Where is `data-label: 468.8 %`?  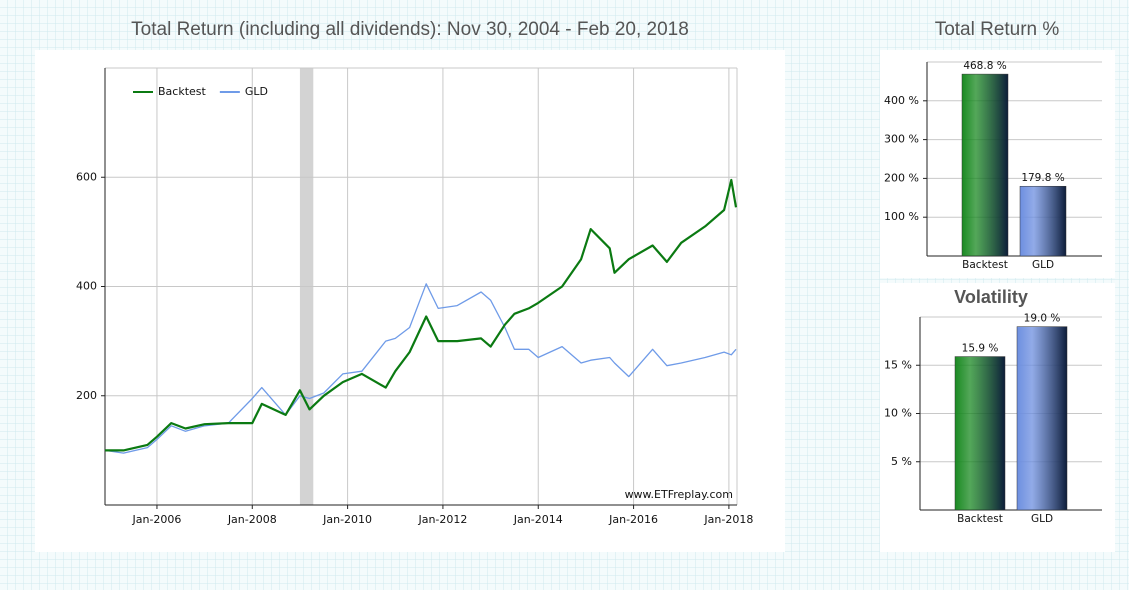 data-label: 468.8 % is located at coordinates (984, 66).